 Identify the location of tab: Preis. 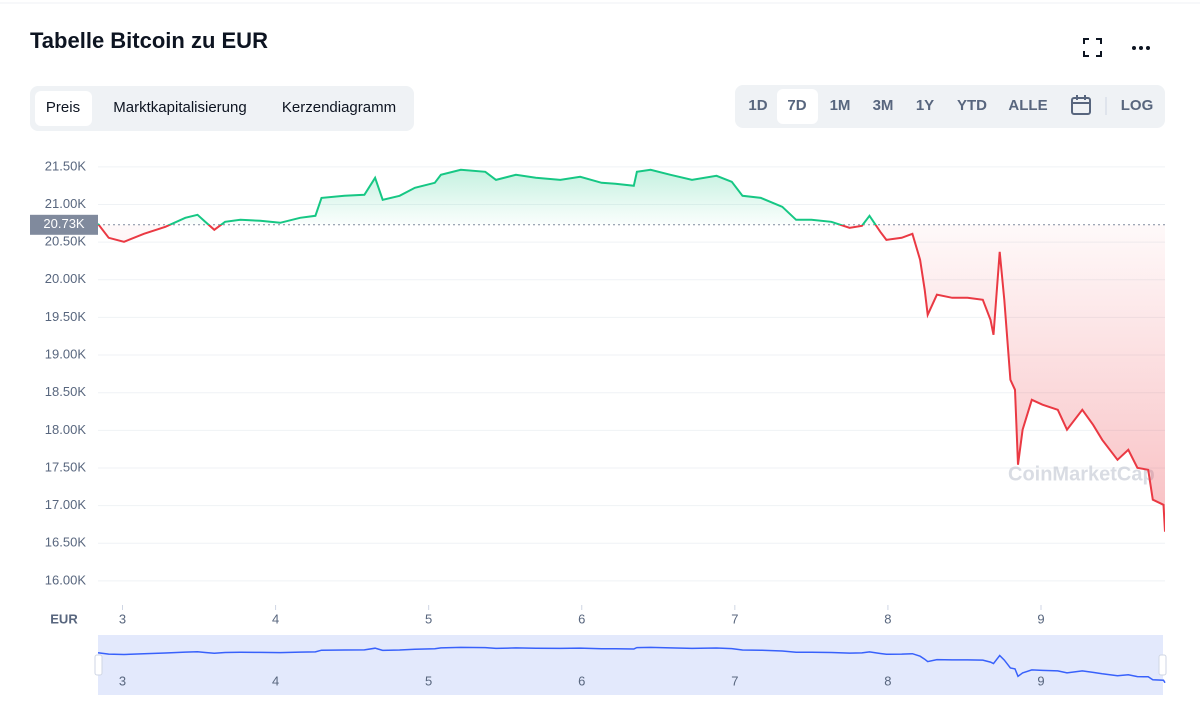
(63, 107).